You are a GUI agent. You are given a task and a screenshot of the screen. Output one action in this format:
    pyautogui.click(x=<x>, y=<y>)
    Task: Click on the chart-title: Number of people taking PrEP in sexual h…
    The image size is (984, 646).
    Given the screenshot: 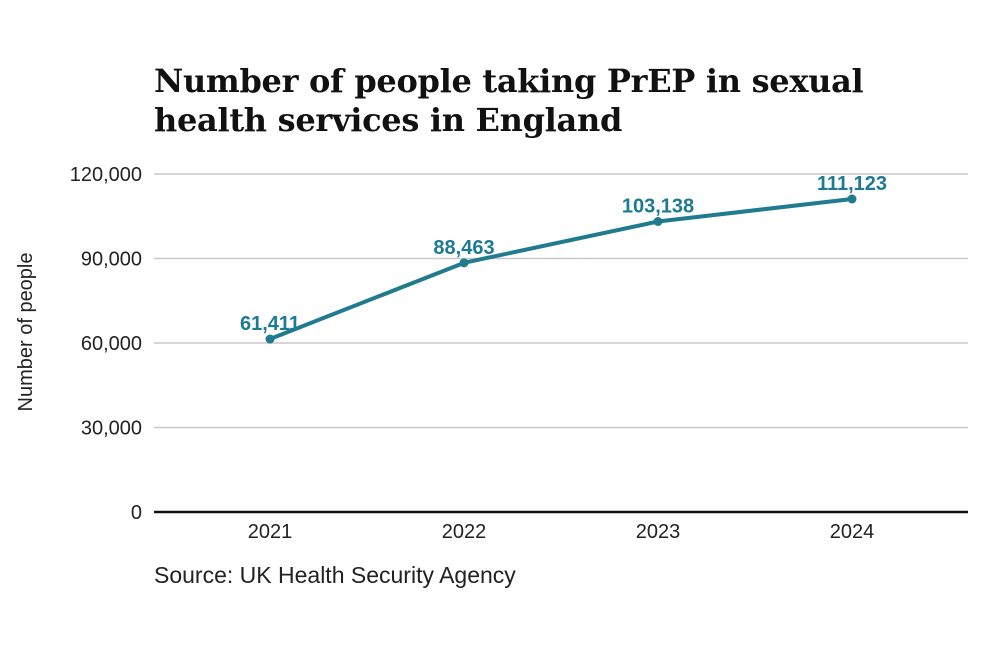 What is the action you would take?
    pyautogui.click(x=509, y=100)
    